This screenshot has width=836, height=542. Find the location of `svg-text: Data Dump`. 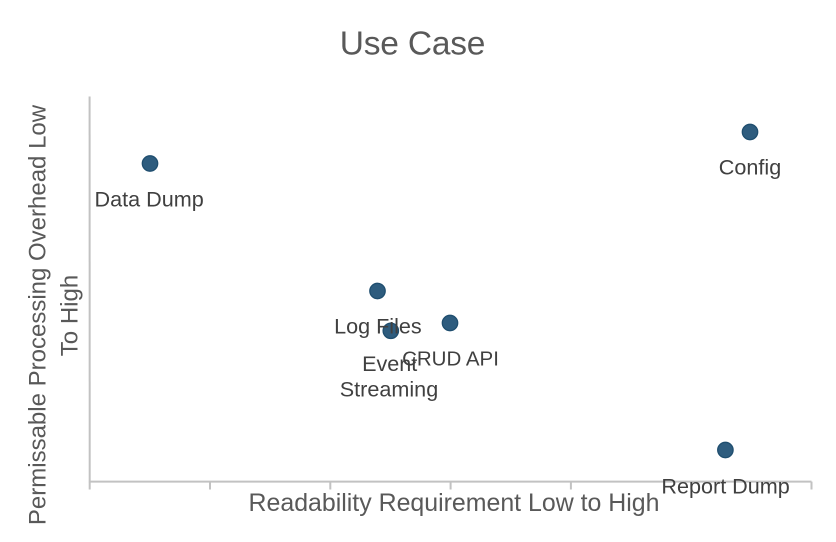

svg-text: Data Dump is located at coordinates (148, 198).